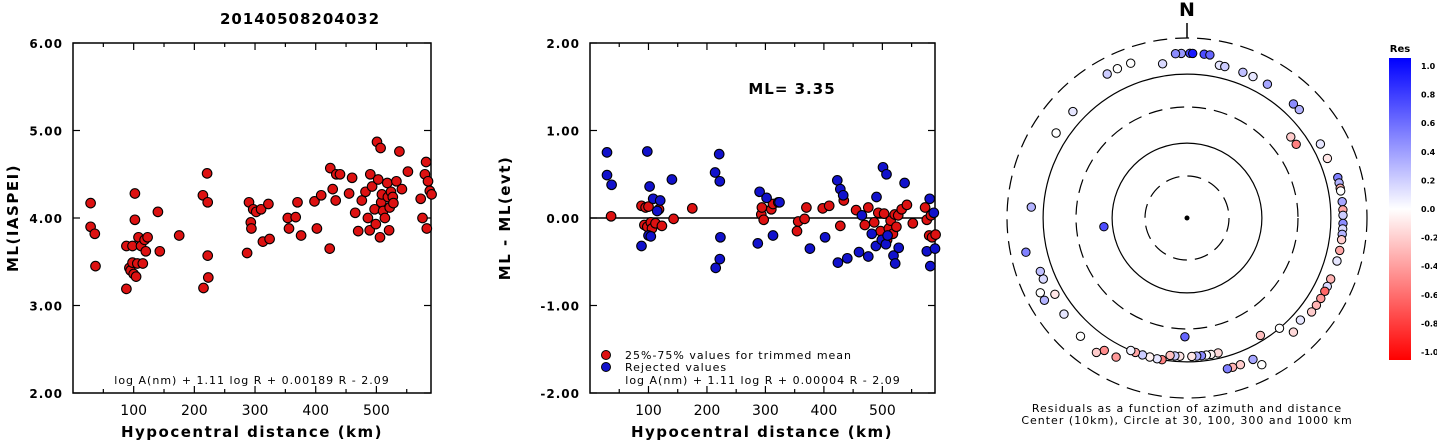 The width and height of the screenshot is (1437, 441). Describe the element at coordinates (738, 355) in the screenshot. I see `legend-label-trimmed: 25%-75% values for trimmed mean` at that location.